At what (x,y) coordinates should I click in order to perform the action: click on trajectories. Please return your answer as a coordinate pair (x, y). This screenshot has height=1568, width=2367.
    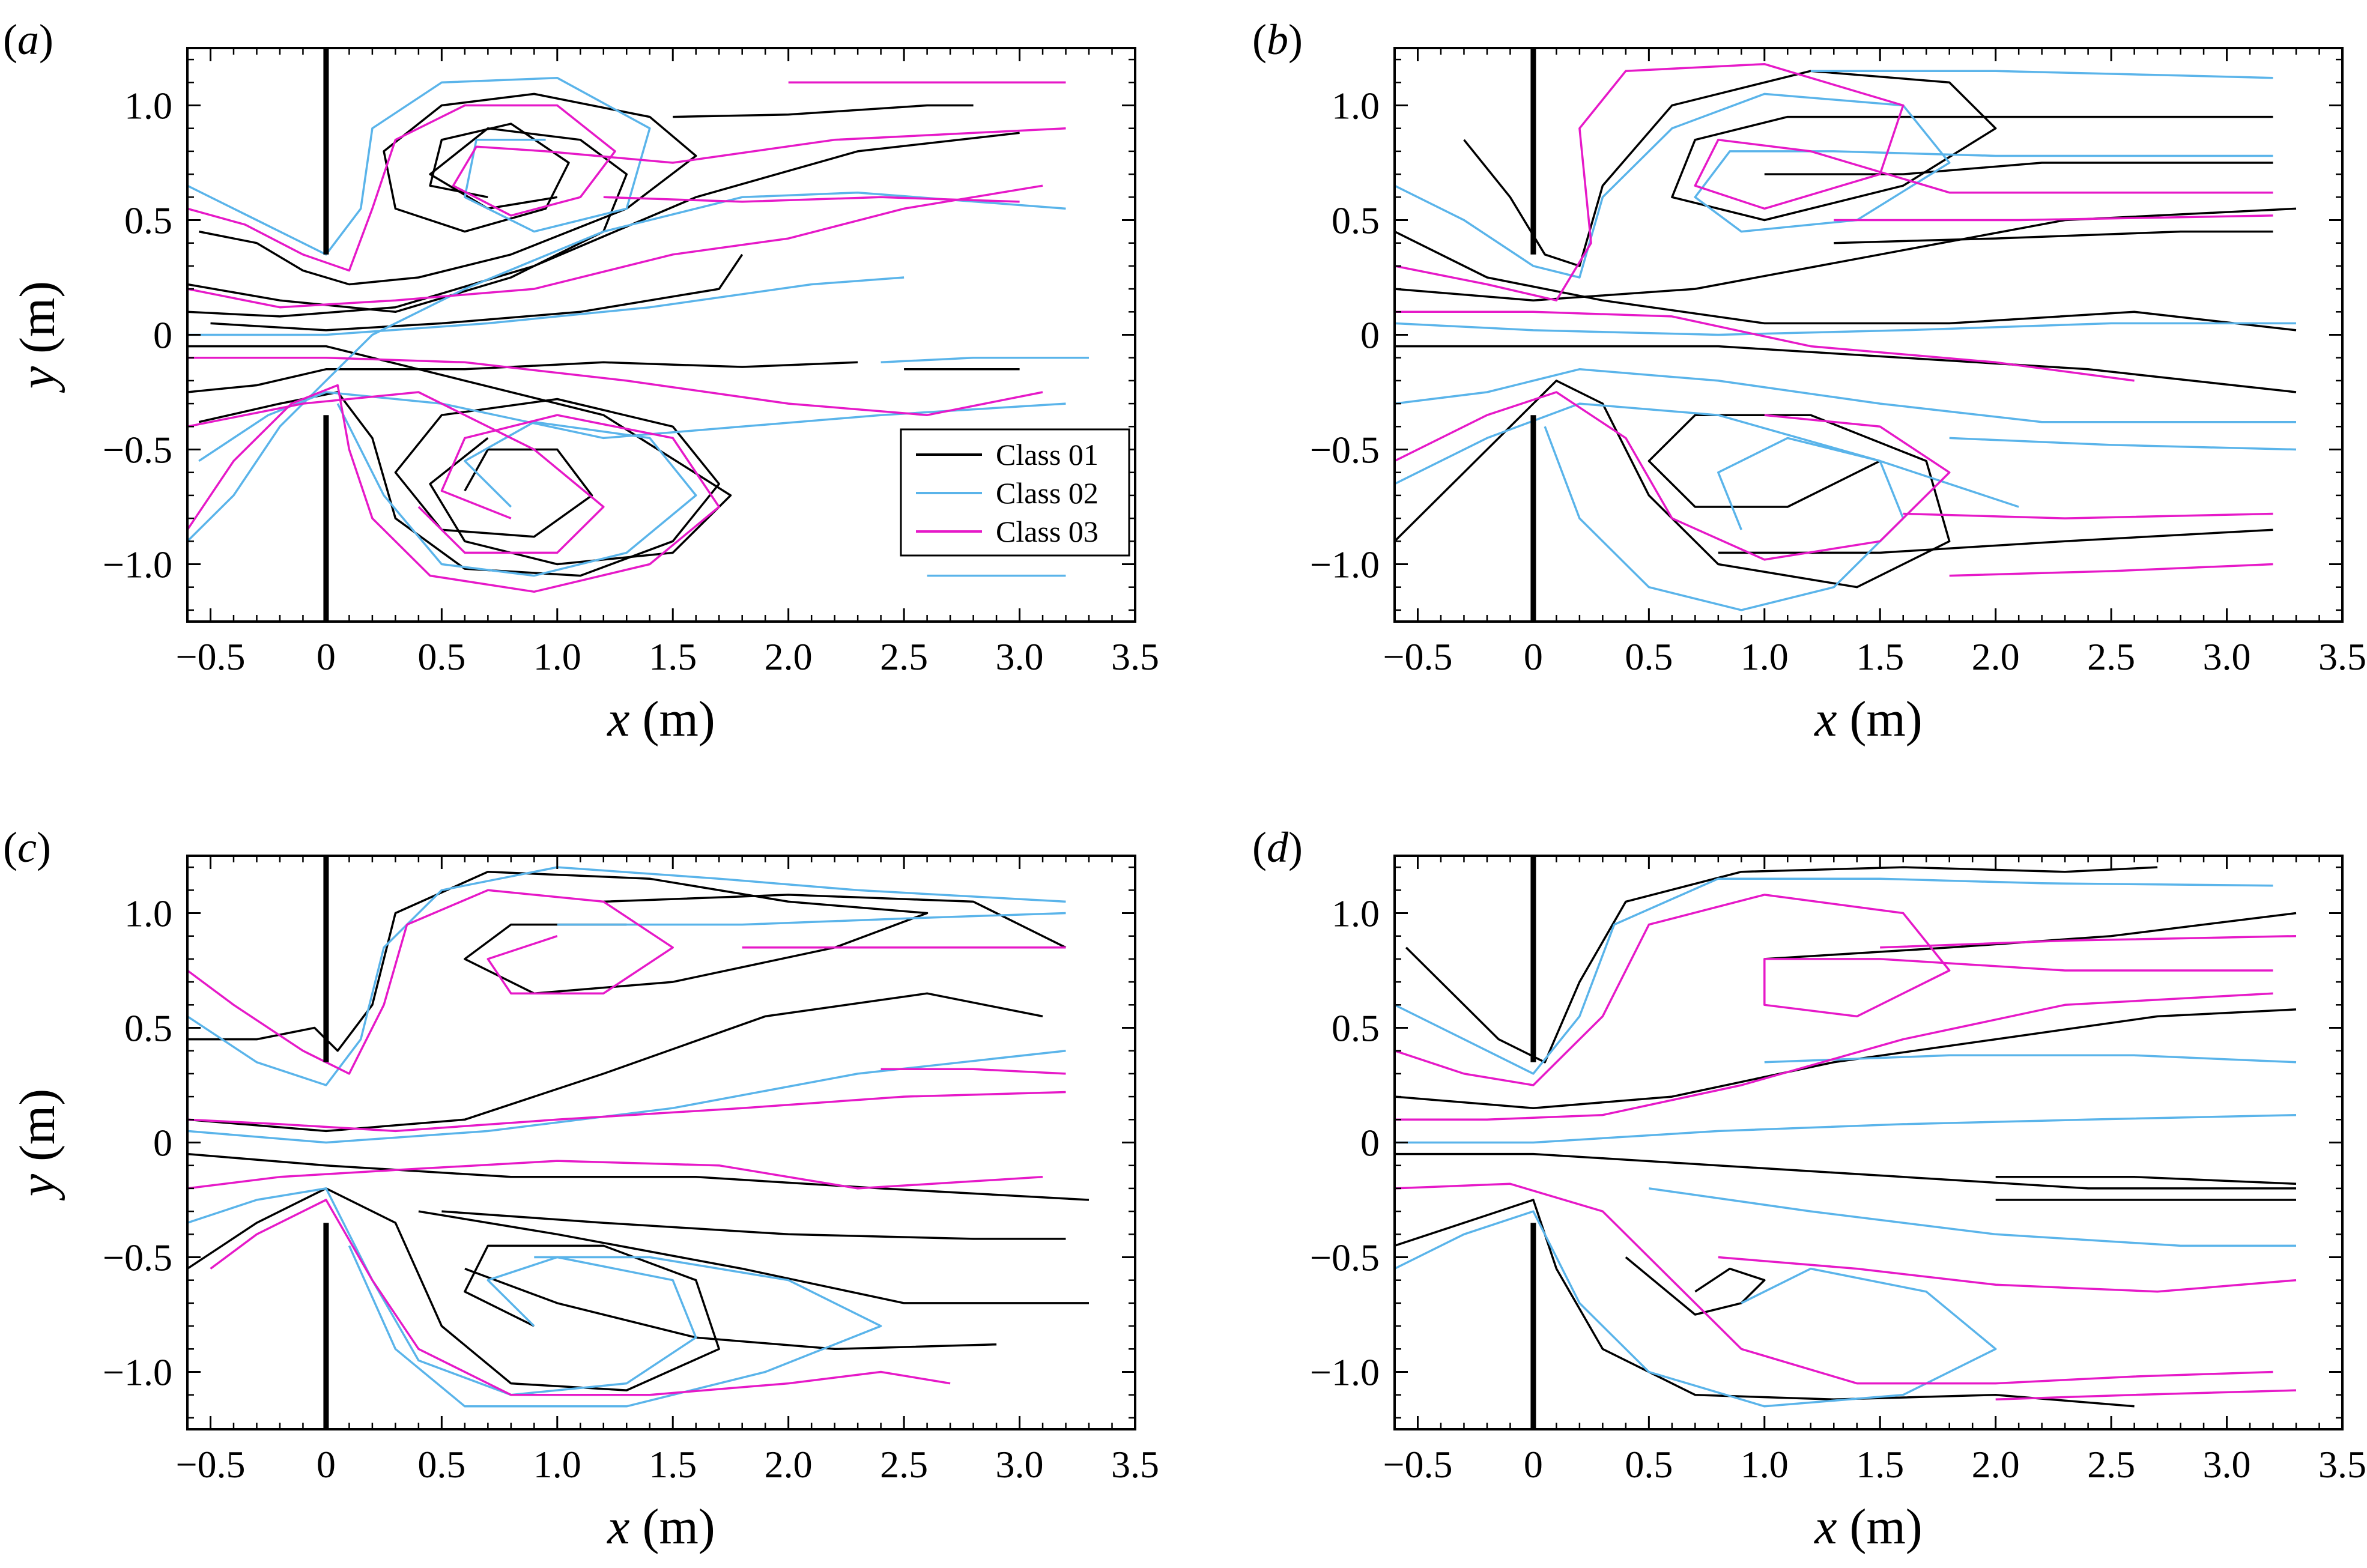
    Looking at the image, I should click on (638, 1137).